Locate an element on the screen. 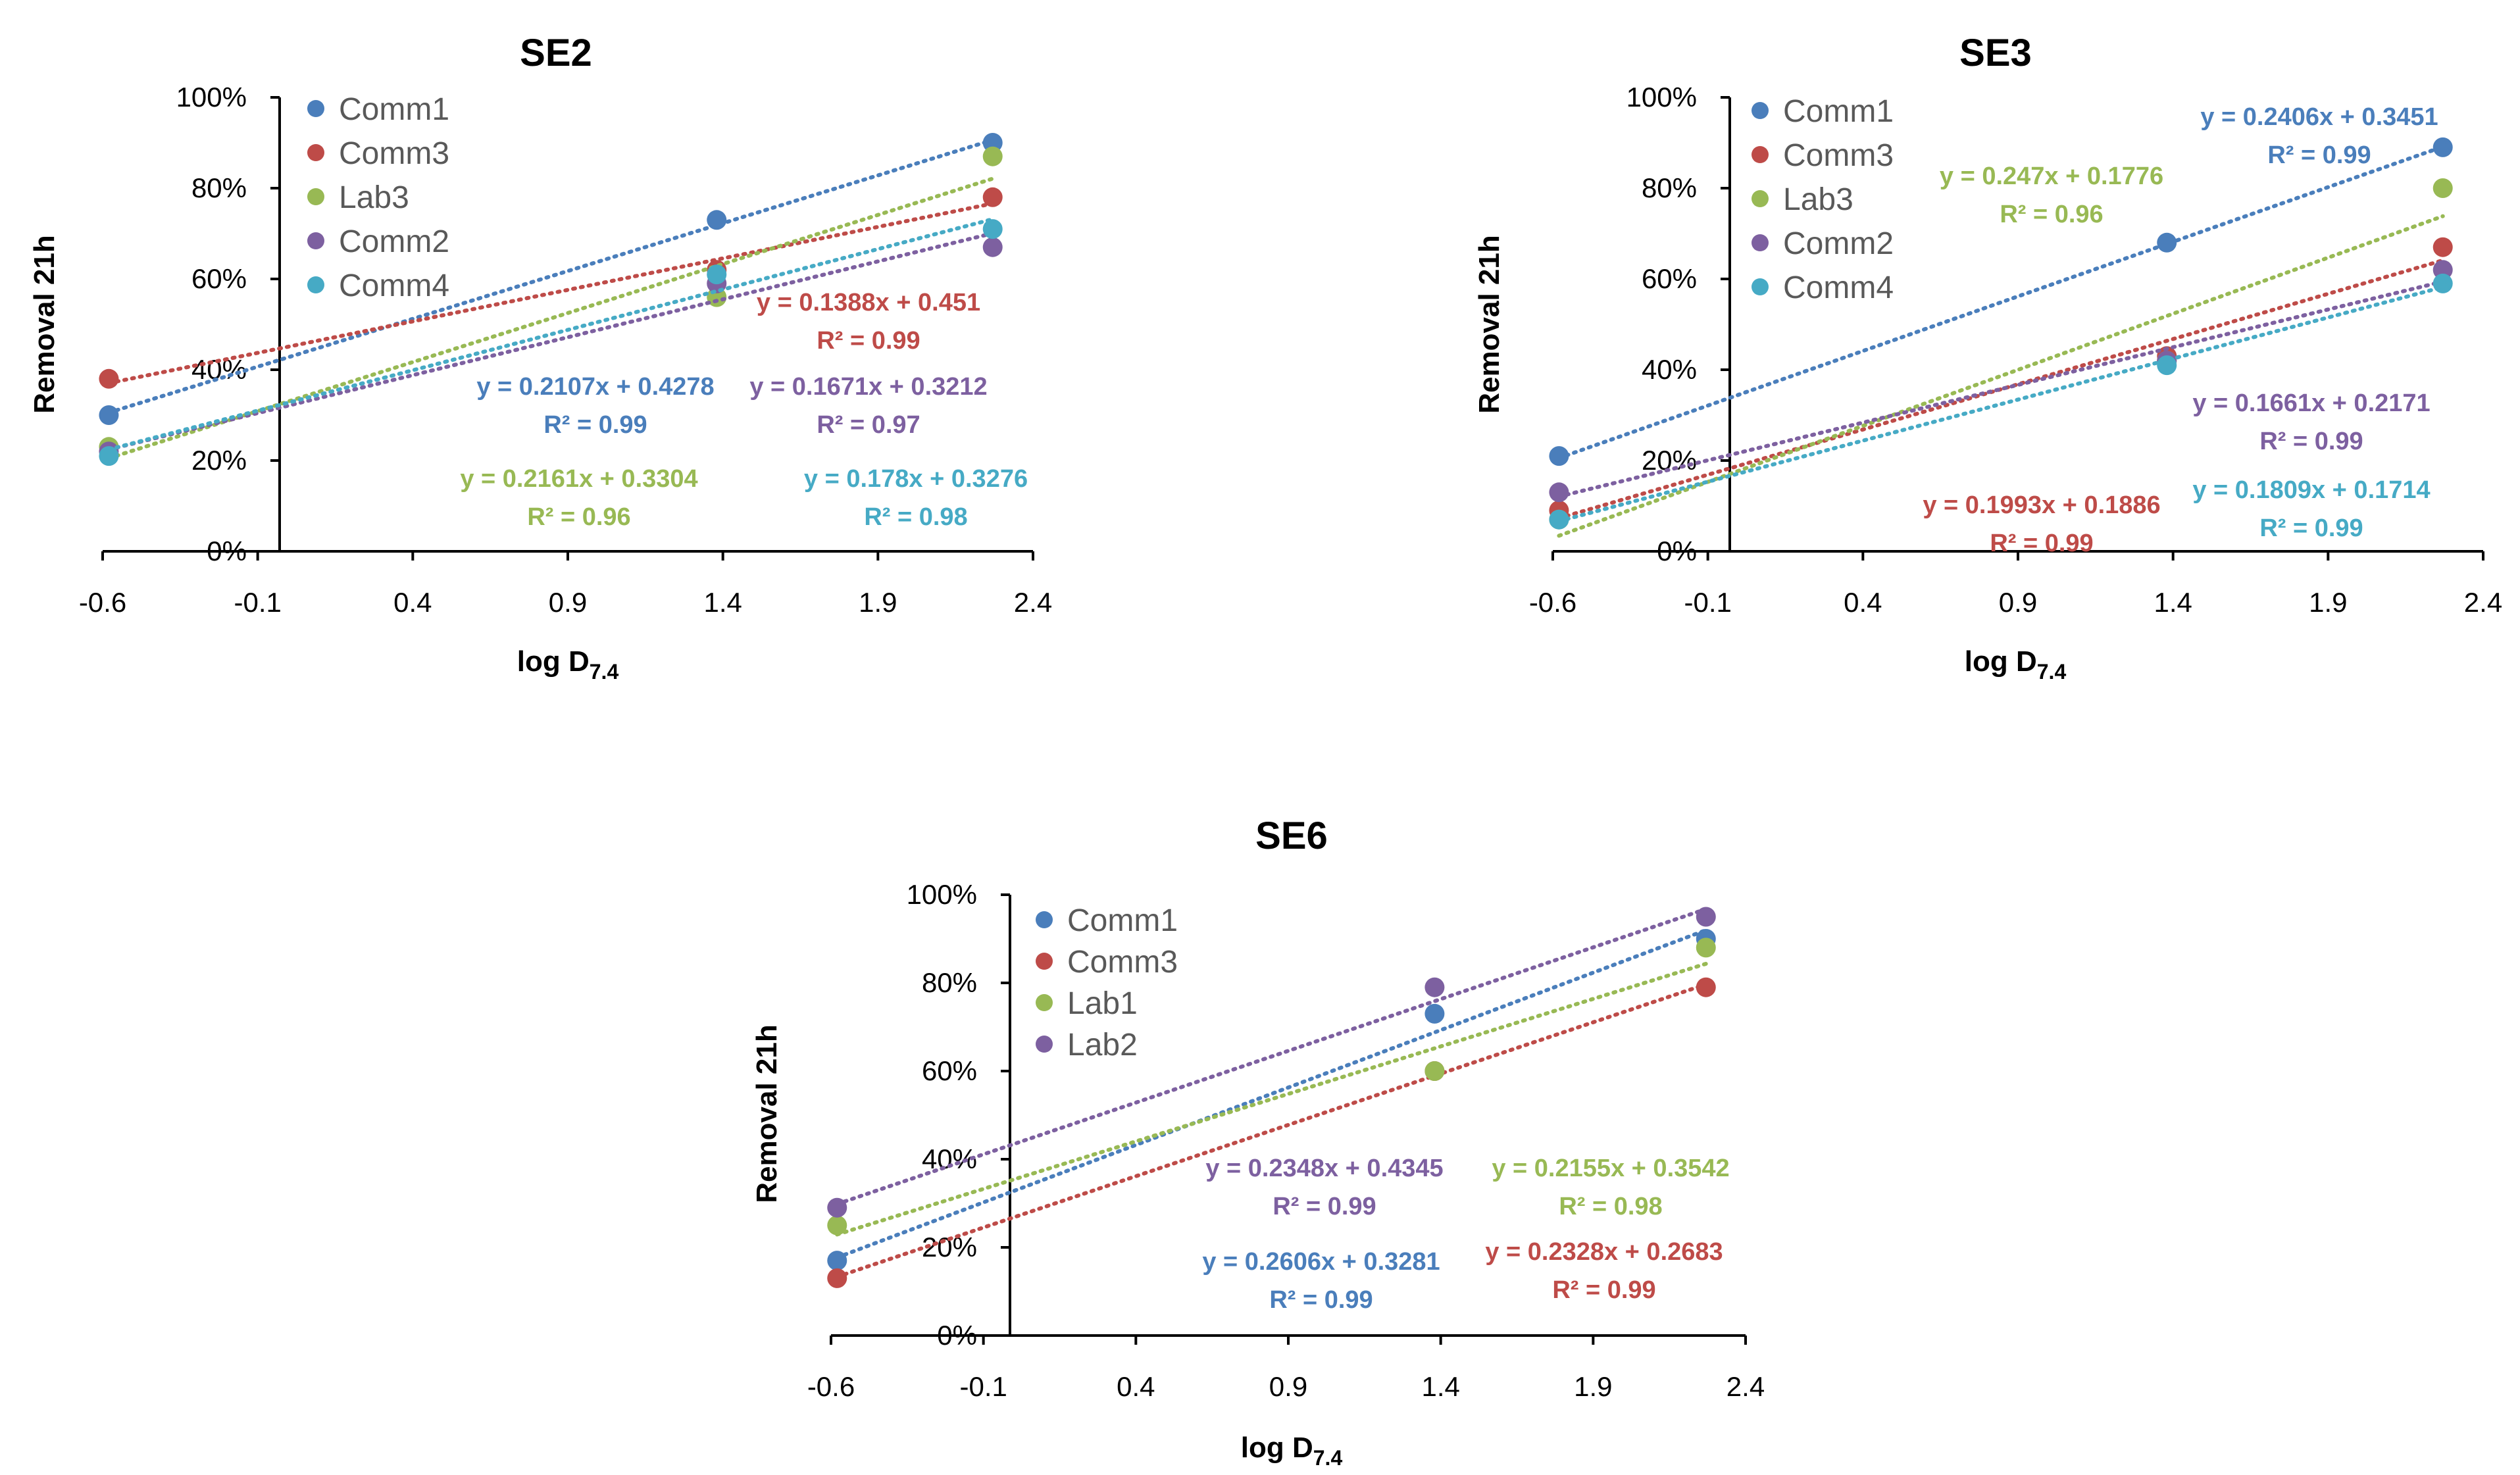  trendline-equation: y = 0.2155x + 0.3542 is located at coordinates (1610, 1169).